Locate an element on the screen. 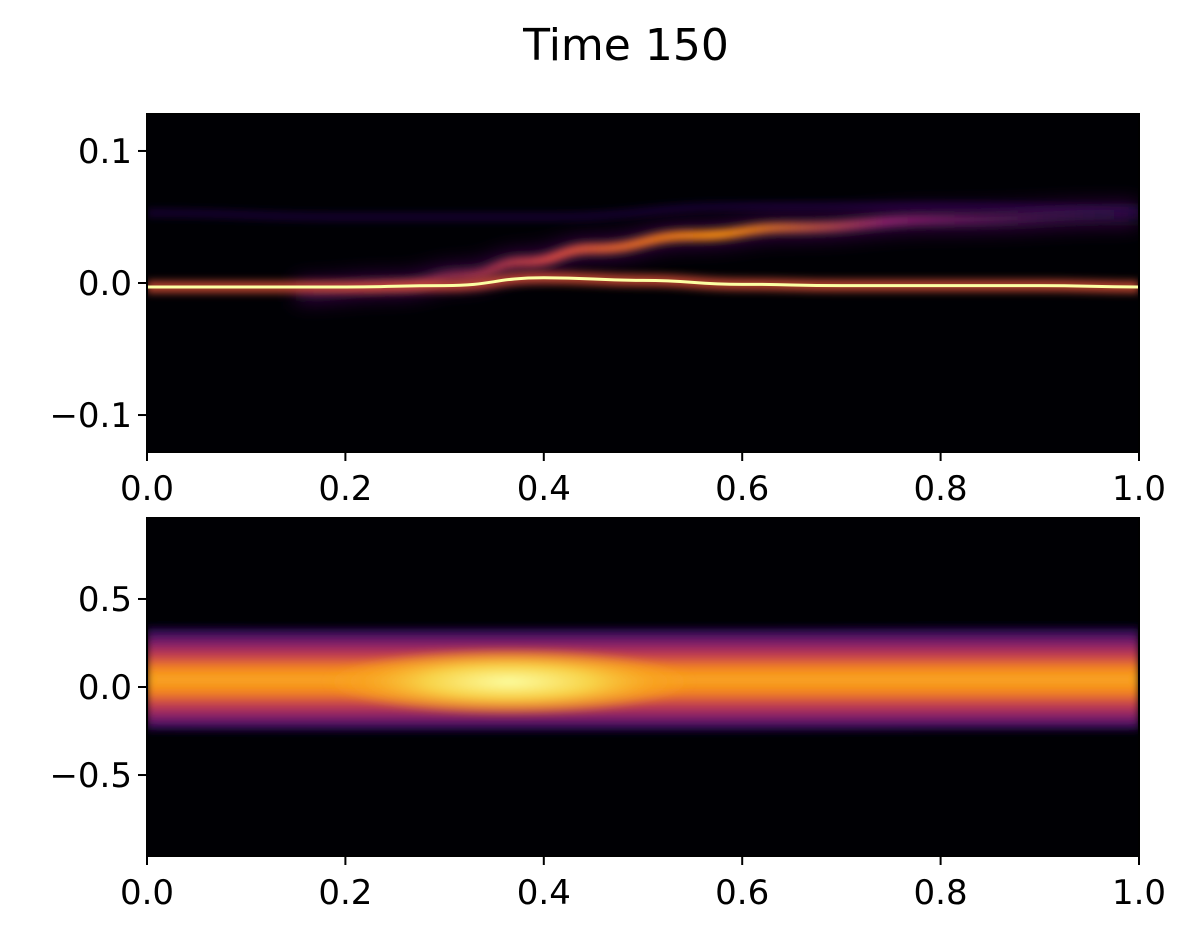 Image resolution: width=1194 pixels, height=937 pixels. bottom-heatmap-image is located at coordinates (643, 679).